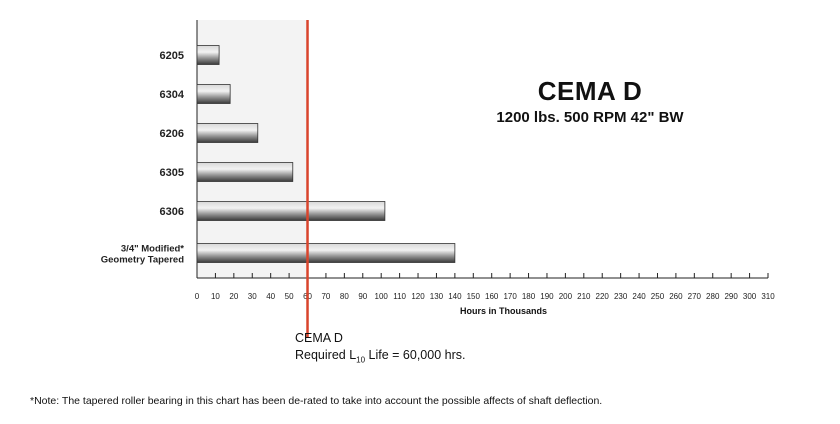 This screenshot has height=424, width=840. What do you see at coordinates (437, 296) in the screenshot?
I see `x-tick-label: 130` at bounding box center [437, 296].